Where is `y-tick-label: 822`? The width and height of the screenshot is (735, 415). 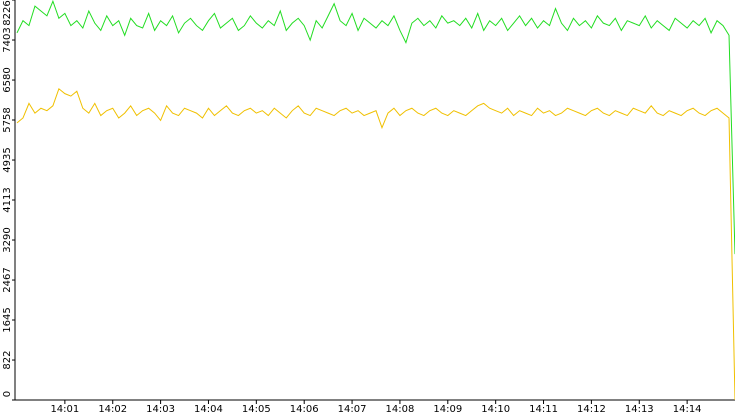 y-tick-label: 822 is located at coordinates (7, 359).